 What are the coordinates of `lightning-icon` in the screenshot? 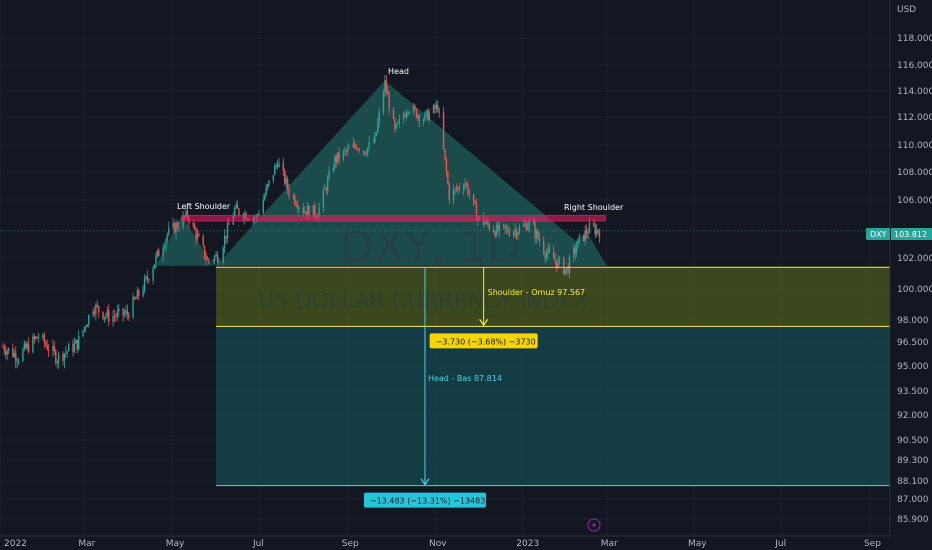 It's located at (594, 525).